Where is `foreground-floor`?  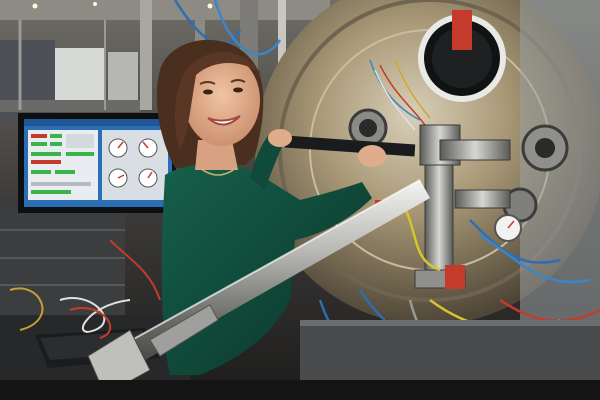
foreground-floor is located at coordinates (300, 390).